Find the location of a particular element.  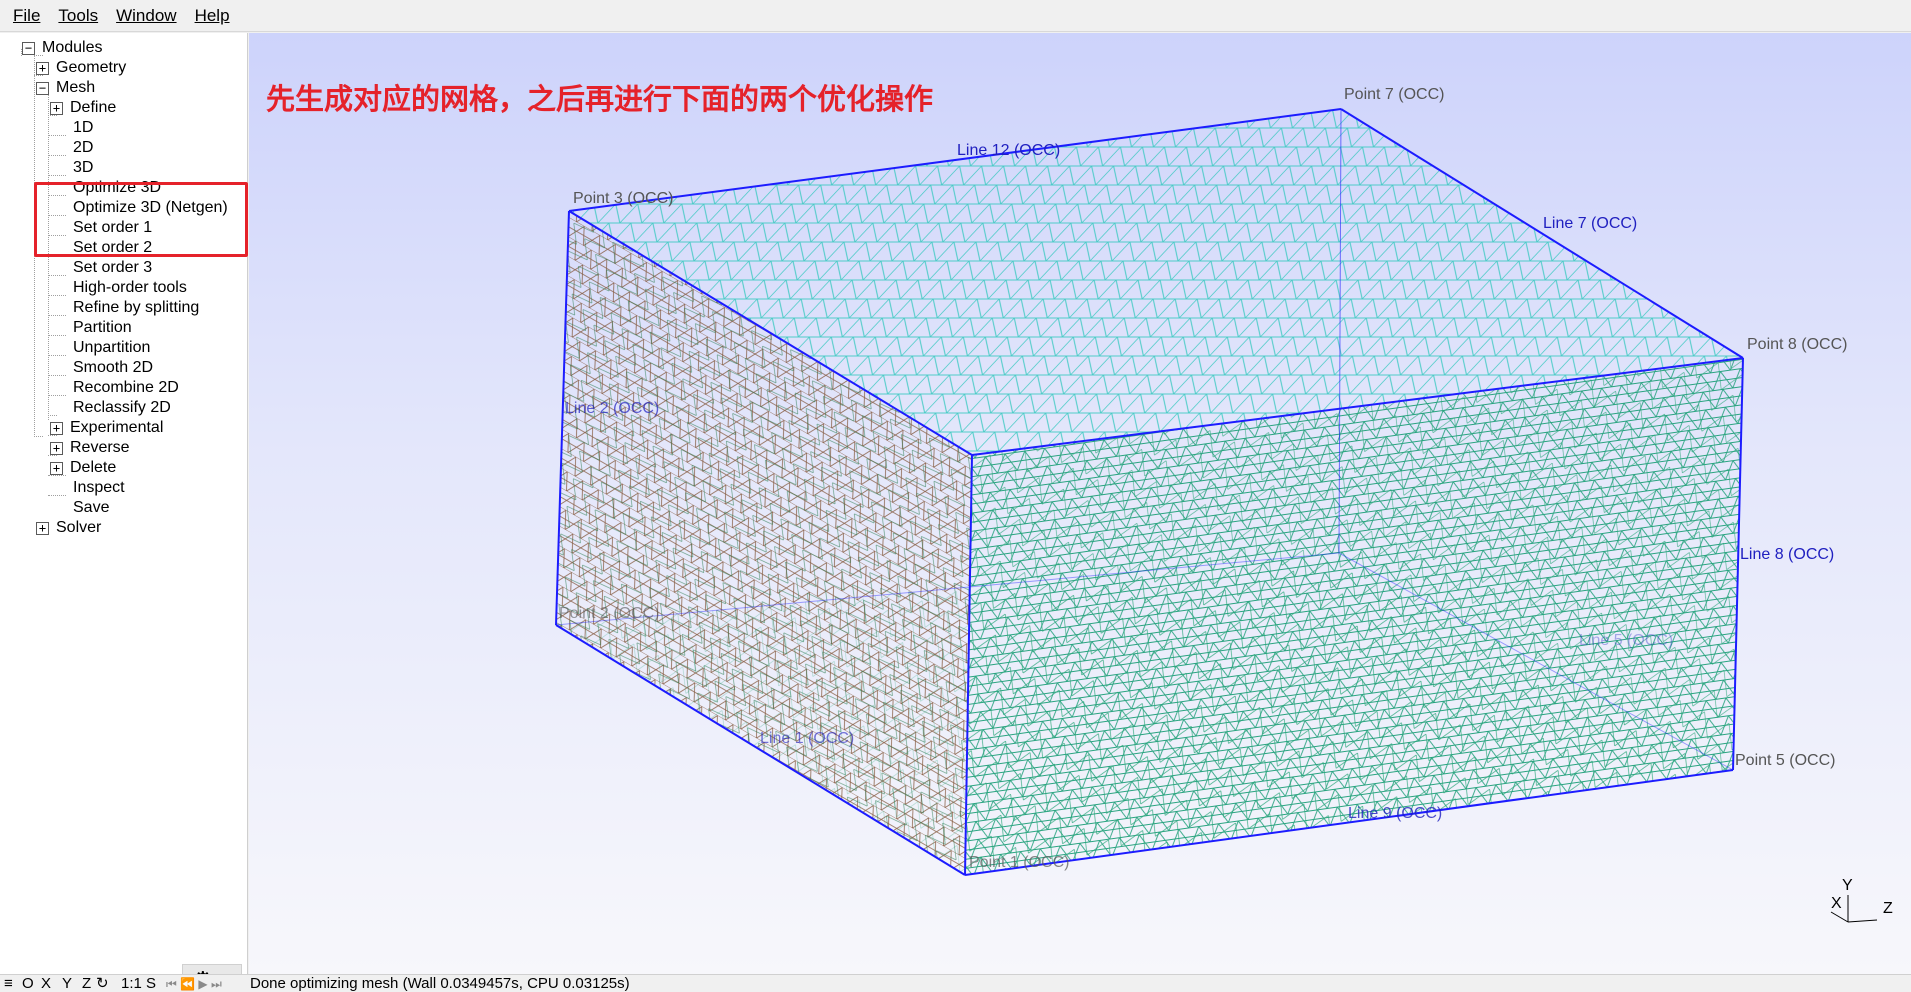

menu-tools: Tools is located at coordinates (78, 16).